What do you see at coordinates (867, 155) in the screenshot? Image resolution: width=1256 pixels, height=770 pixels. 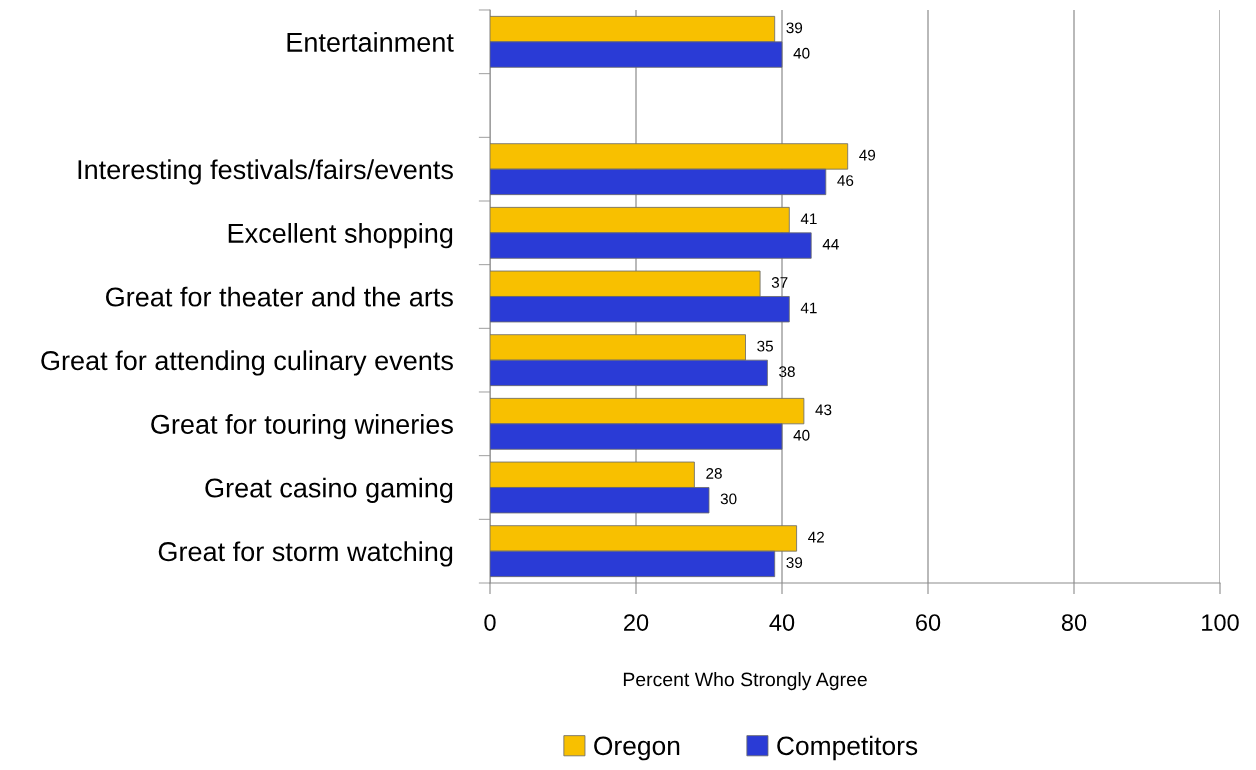 I see `data-label: 49` at bounding box center [867, 155].